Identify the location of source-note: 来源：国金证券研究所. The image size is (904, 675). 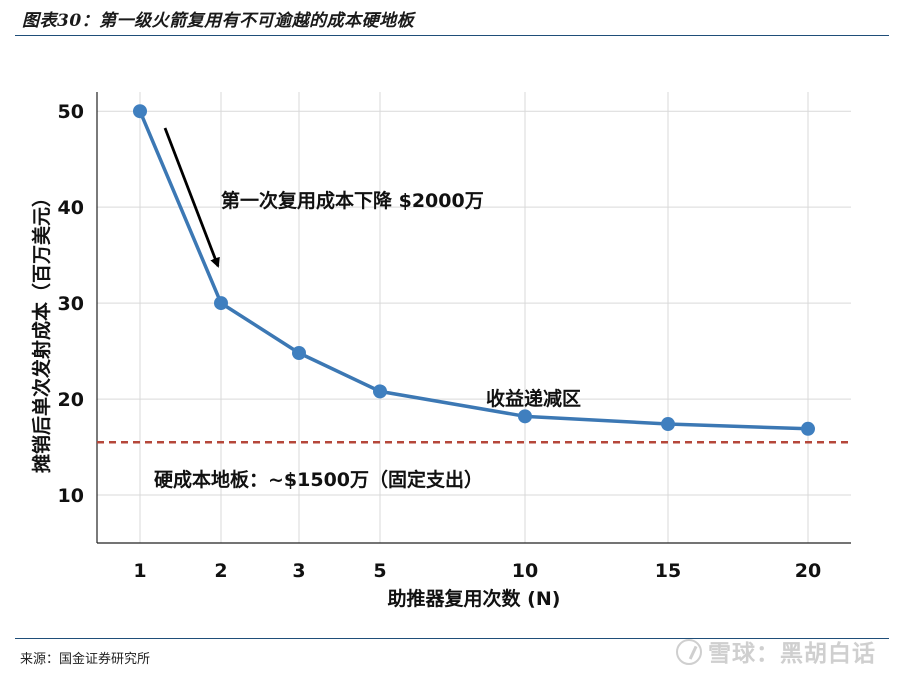
(85, 659).